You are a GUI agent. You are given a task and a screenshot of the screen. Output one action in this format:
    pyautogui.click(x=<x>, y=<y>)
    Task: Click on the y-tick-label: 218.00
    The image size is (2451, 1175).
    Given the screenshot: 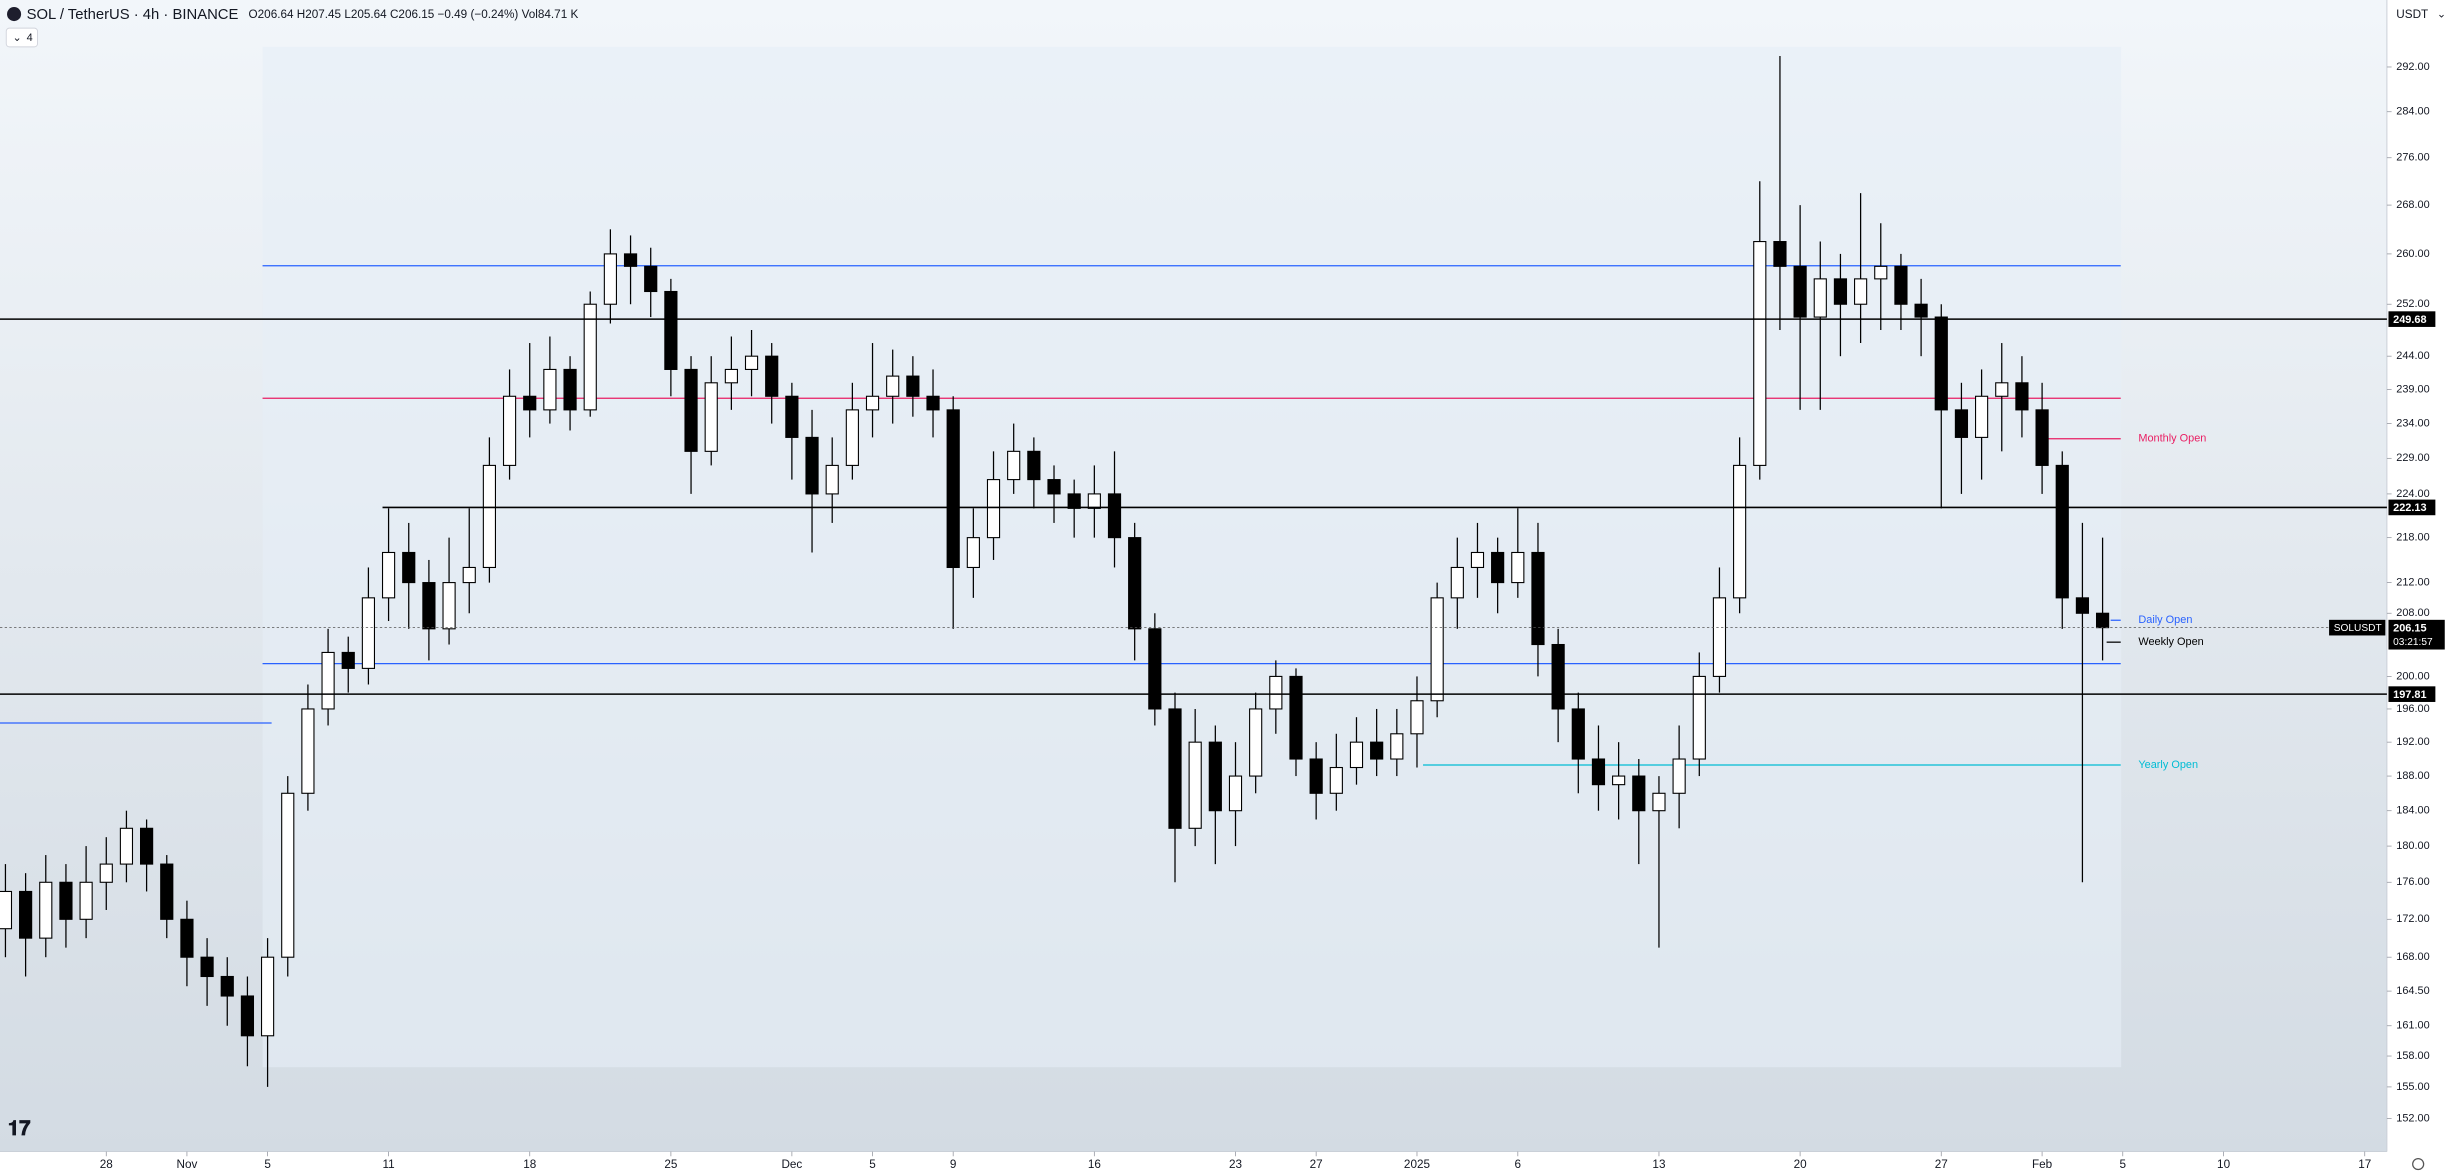 What is the action you would take?
    pyautogui.click(x=2412, y=538)
    